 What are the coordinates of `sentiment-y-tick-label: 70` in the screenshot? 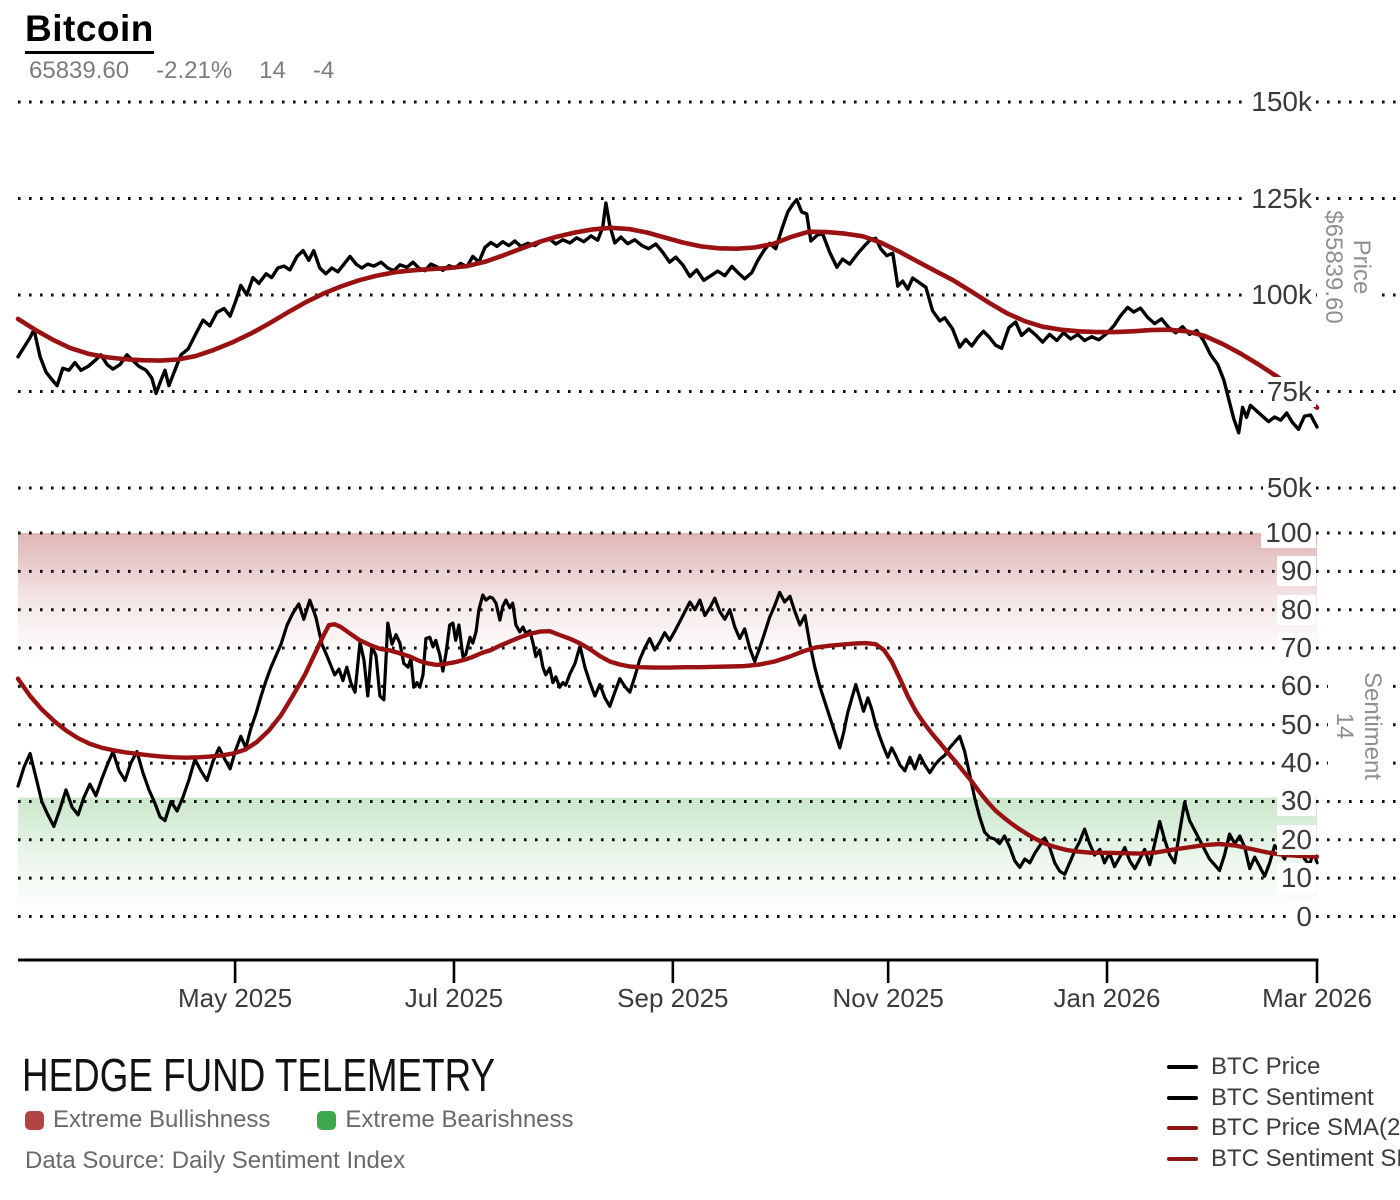 It's located at (1296, 648).